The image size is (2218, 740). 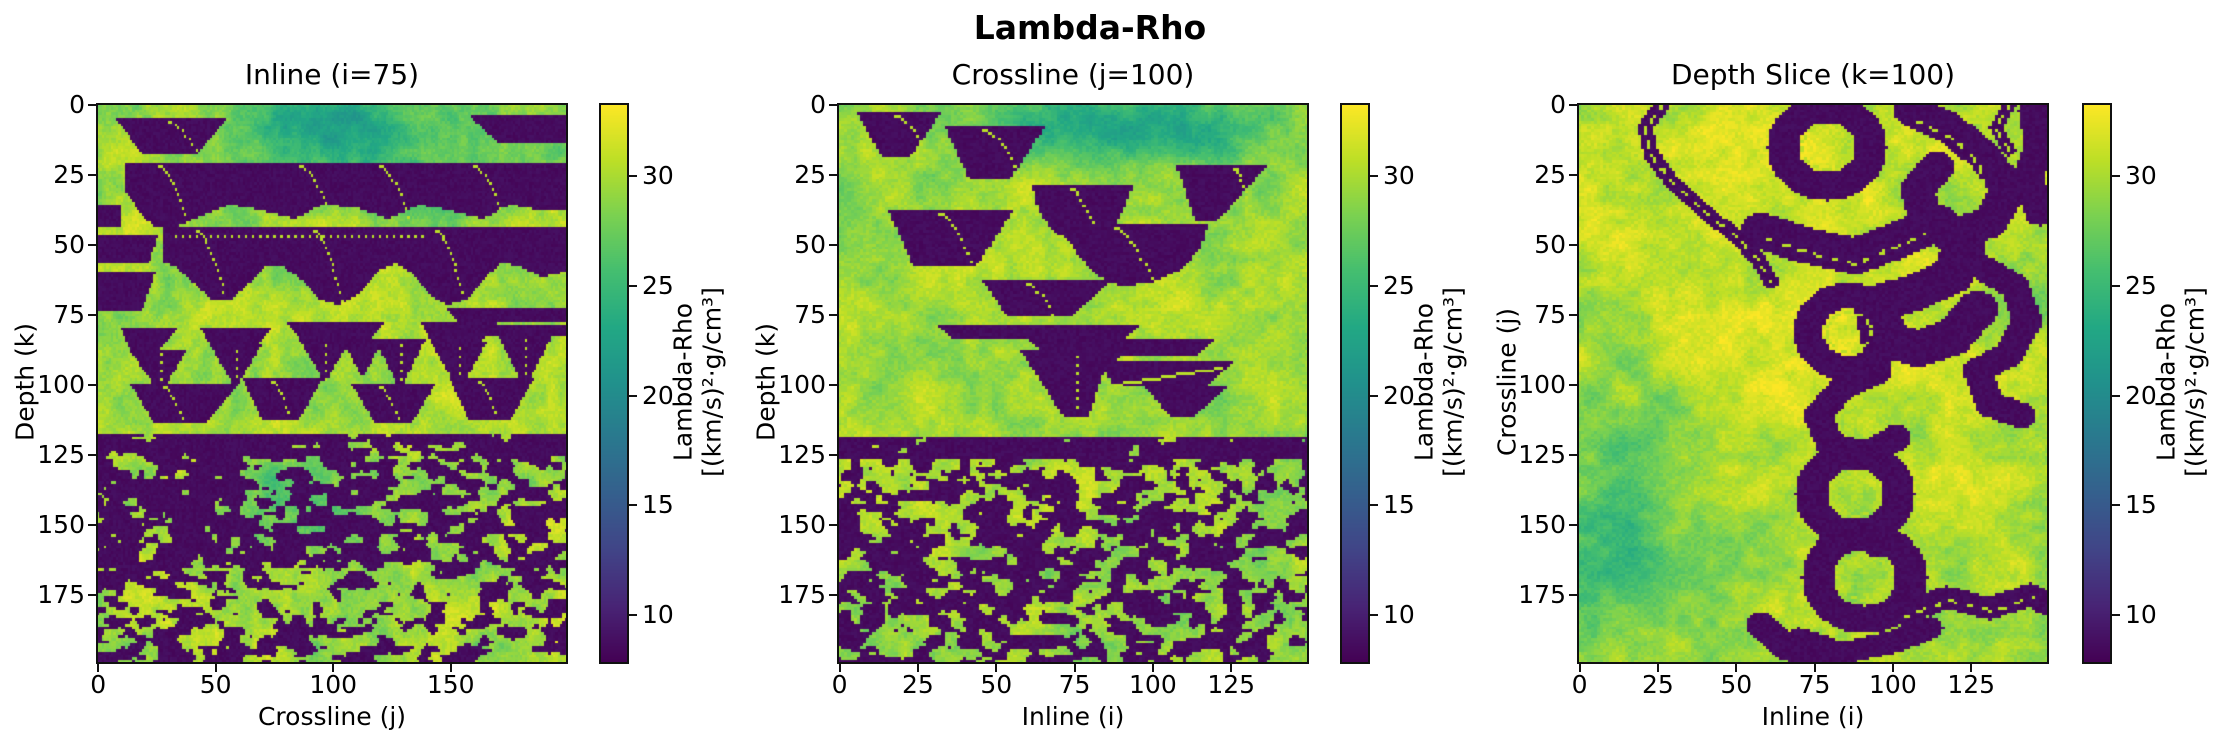 I want to click on figure-title: Lambda-Rho, so click(x=1090, y=27).